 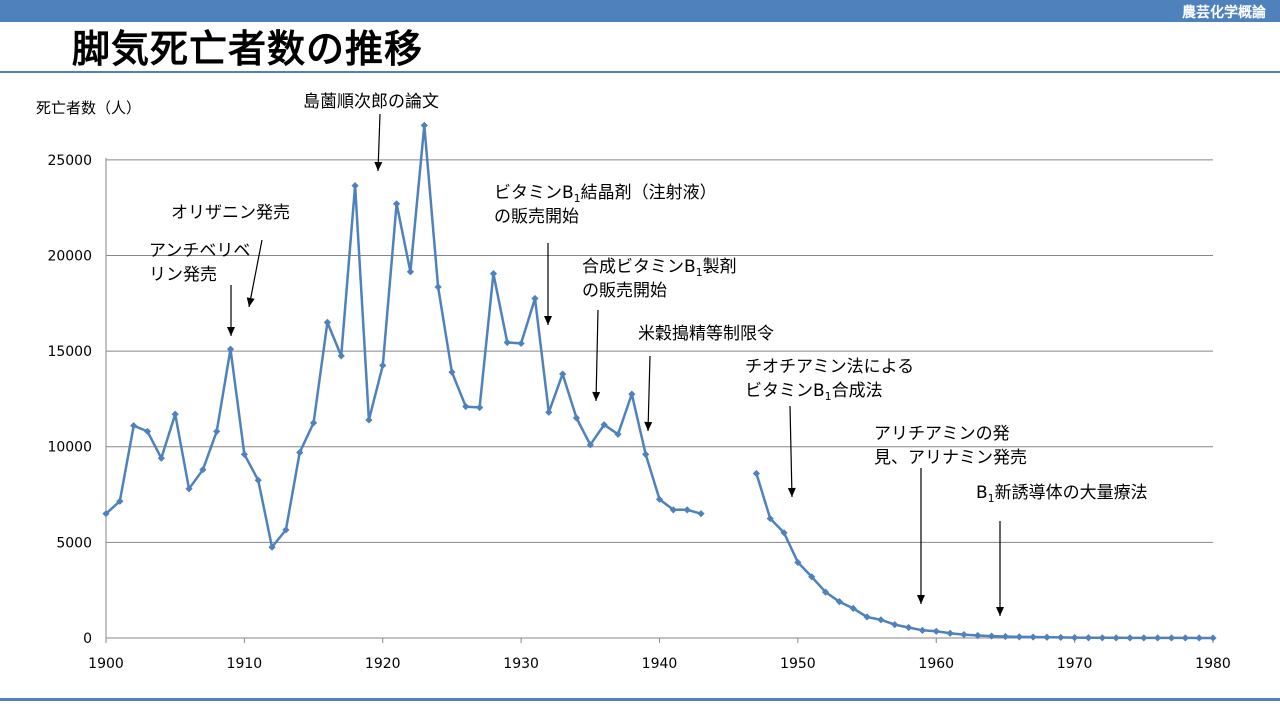 I want to click on x-tick-label: 1960, so click(x=936, y=664).